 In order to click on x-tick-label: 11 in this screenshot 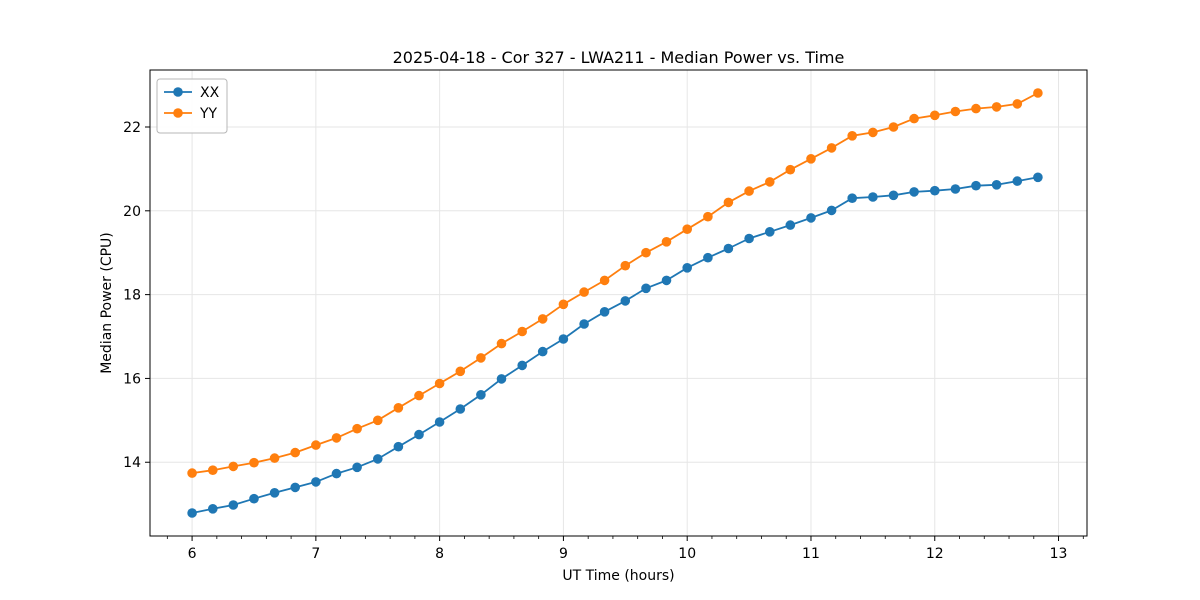, I will do `click(811, 554)`.